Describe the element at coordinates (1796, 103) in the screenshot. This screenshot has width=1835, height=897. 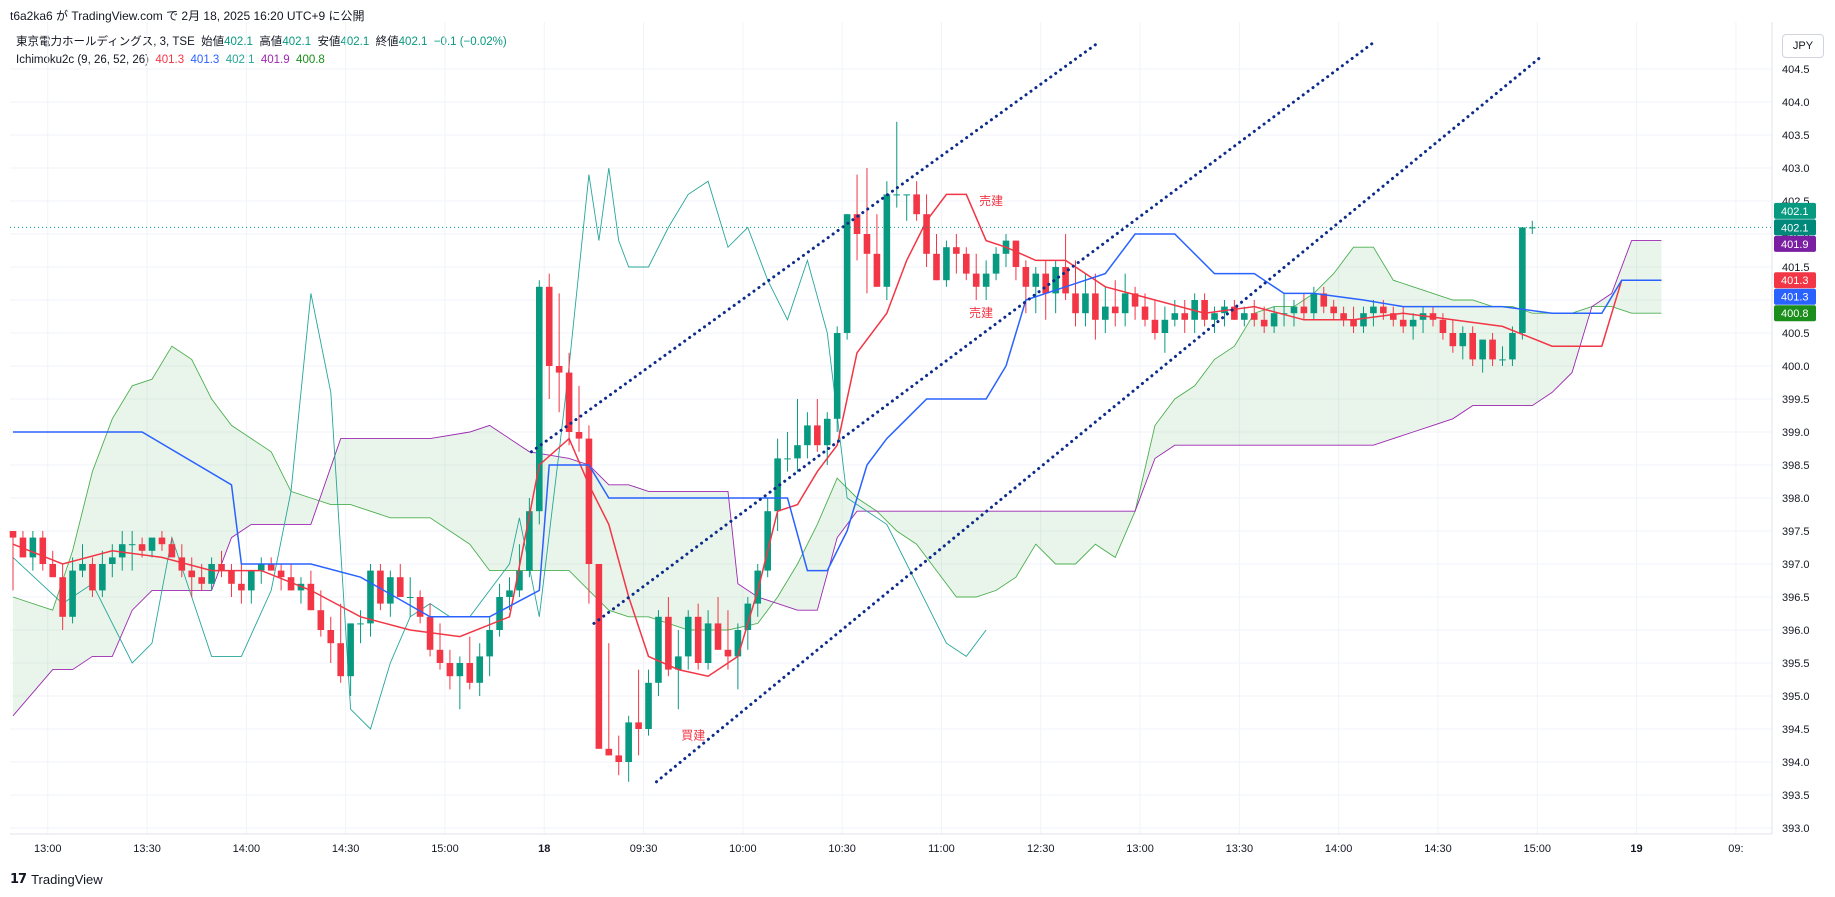
I see `price-tick-label: 404.0` at that location.